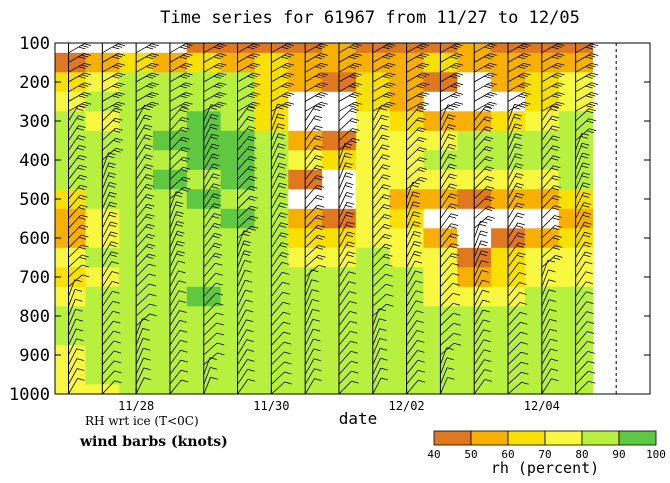  Describe the element at coordinates (271, 406) in the screenshot. I see `x-tick-label: 11/30` at that location.